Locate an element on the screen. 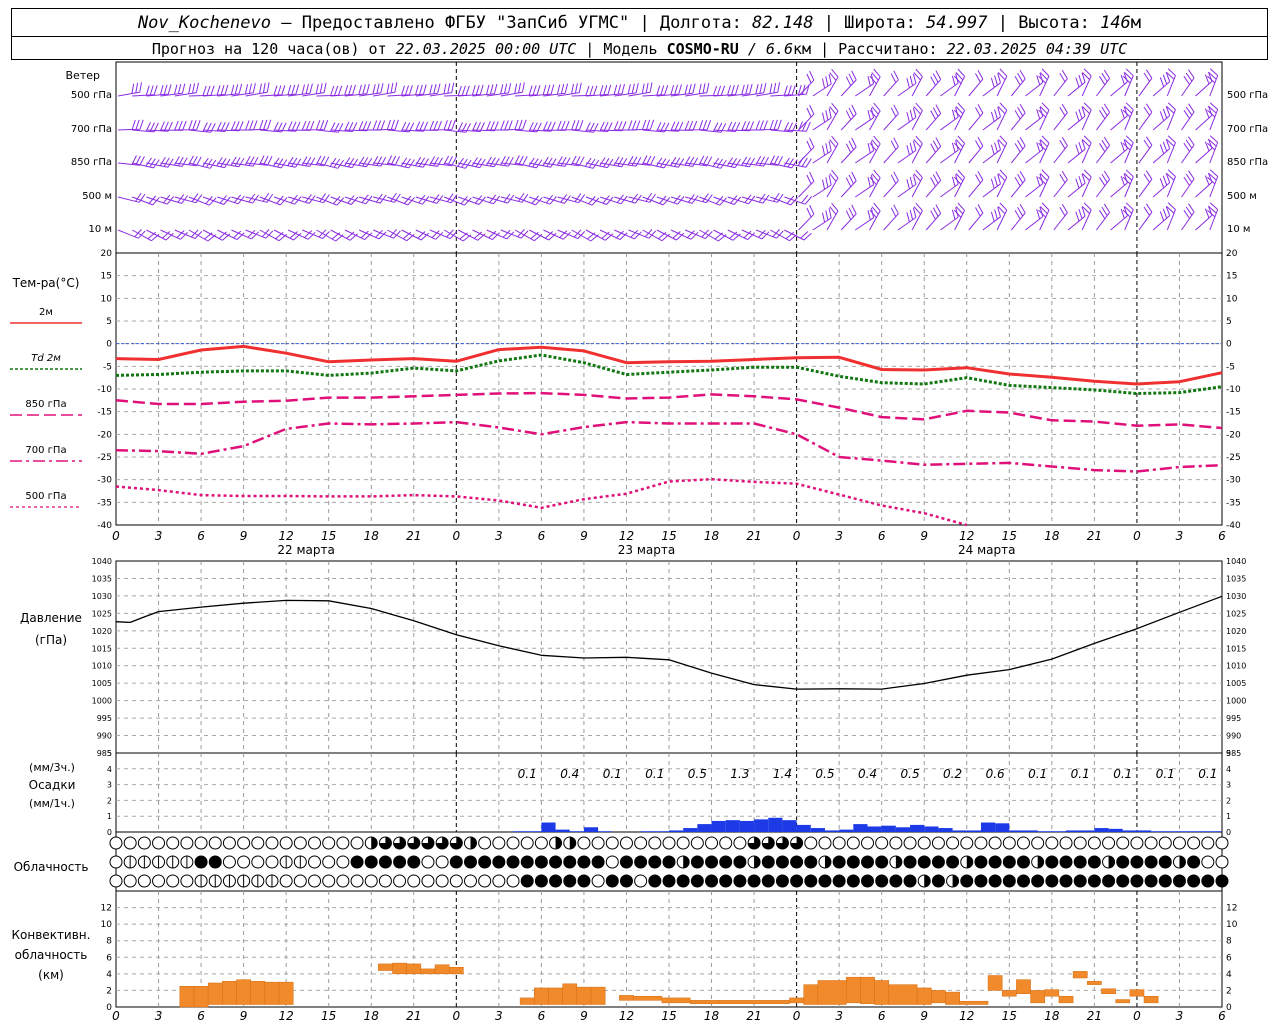 This screenshot has width=1280, height=1024. press-tick-right: 1015 is located at coordinates (1236, 648).